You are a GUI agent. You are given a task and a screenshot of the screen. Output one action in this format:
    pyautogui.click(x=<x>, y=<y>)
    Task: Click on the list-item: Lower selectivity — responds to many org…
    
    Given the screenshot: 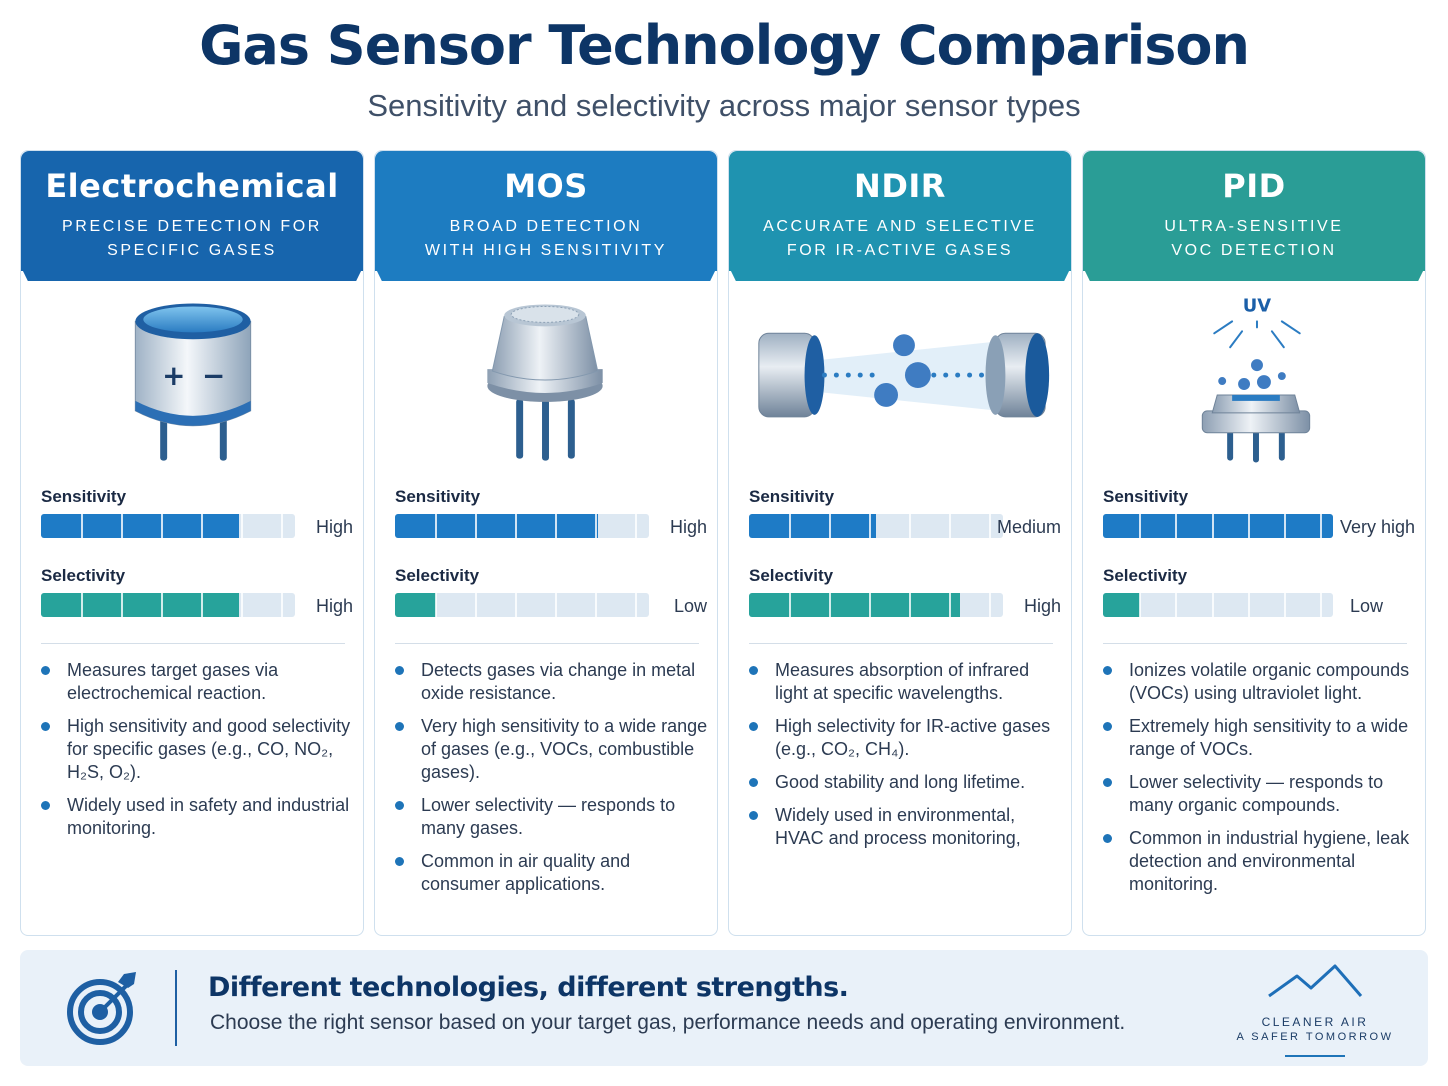 What is the action you would take?
    pyautogui.click(x=1261, y=794)
    